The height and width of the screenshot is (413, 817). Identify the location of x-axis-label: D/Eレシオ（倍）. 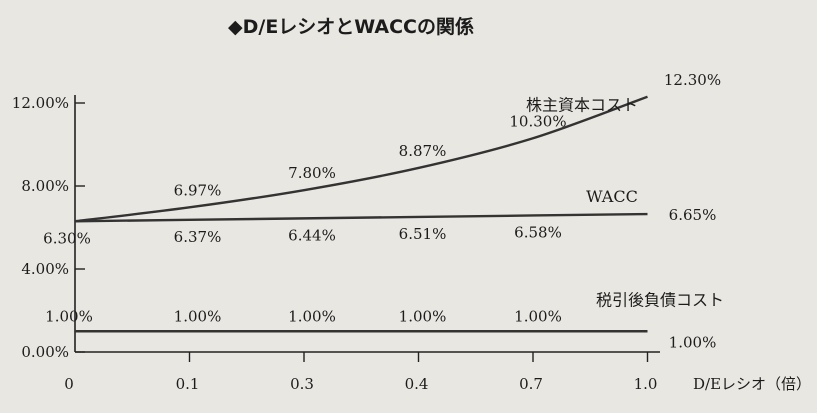
(752, 384).